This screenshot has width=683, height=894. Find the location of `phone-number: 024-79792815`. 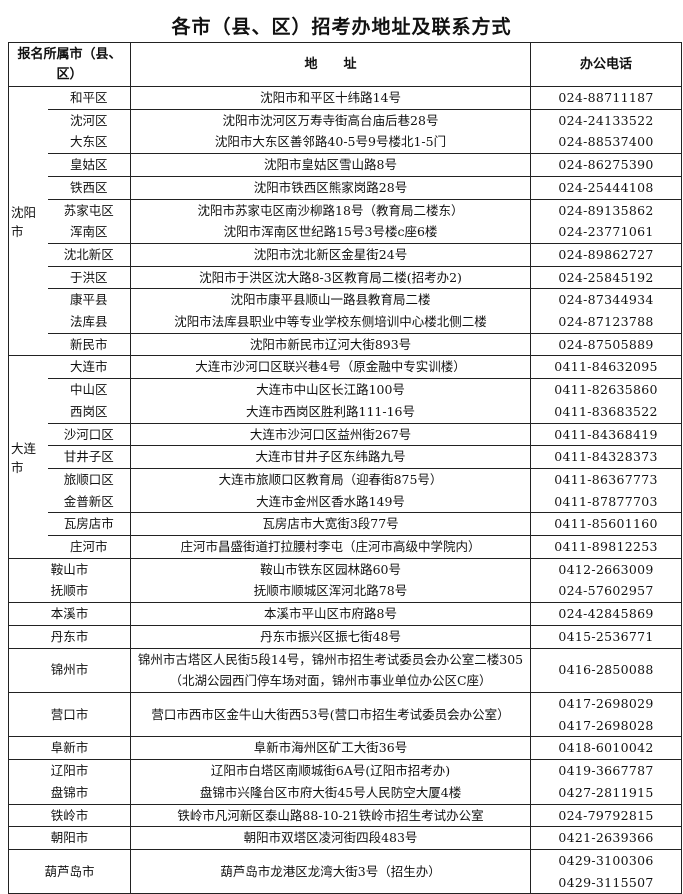

phone-number: 024-79792815 is located at coordinates (606, 815).